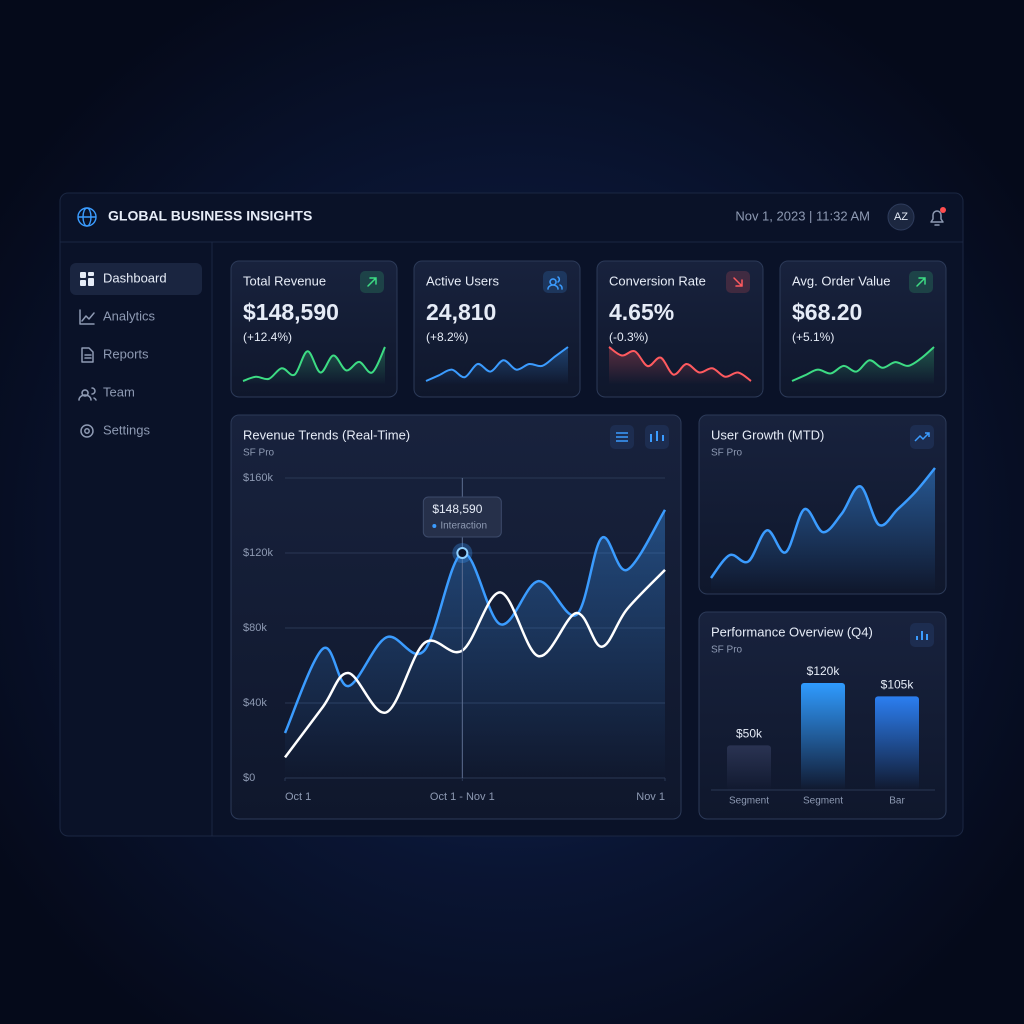 The image size is (1024, 1024). I want to click on area-fill, so click(823, 530).